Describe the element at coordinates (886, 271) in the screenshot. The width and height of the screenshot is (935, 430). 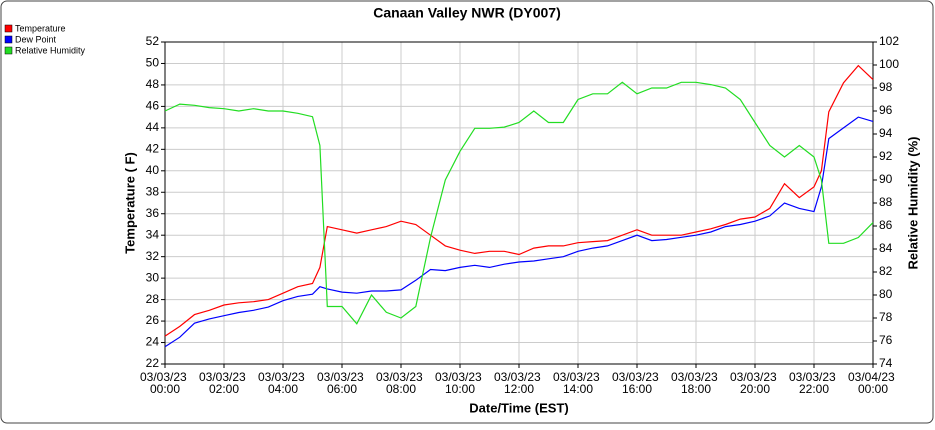
I see `y2-tick-label: 82` at that location.